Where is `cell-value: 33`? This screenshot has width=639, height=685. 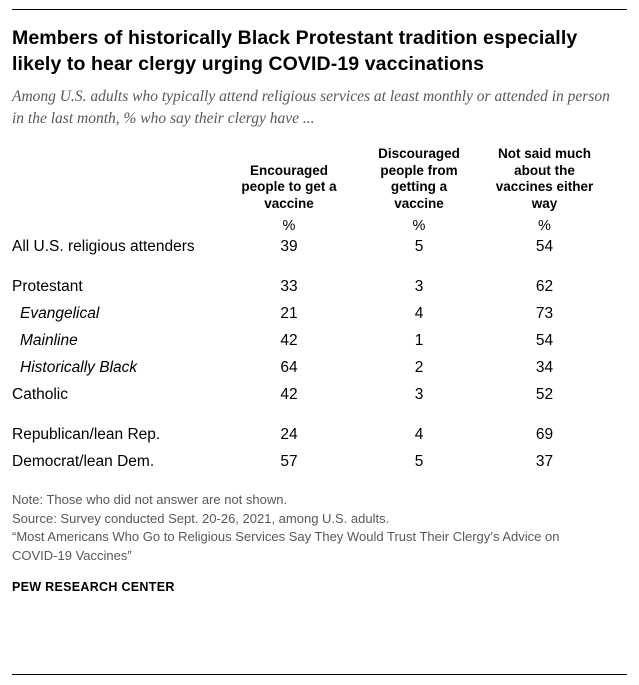 cell-value: 33 is located at coordinates (289, 287).